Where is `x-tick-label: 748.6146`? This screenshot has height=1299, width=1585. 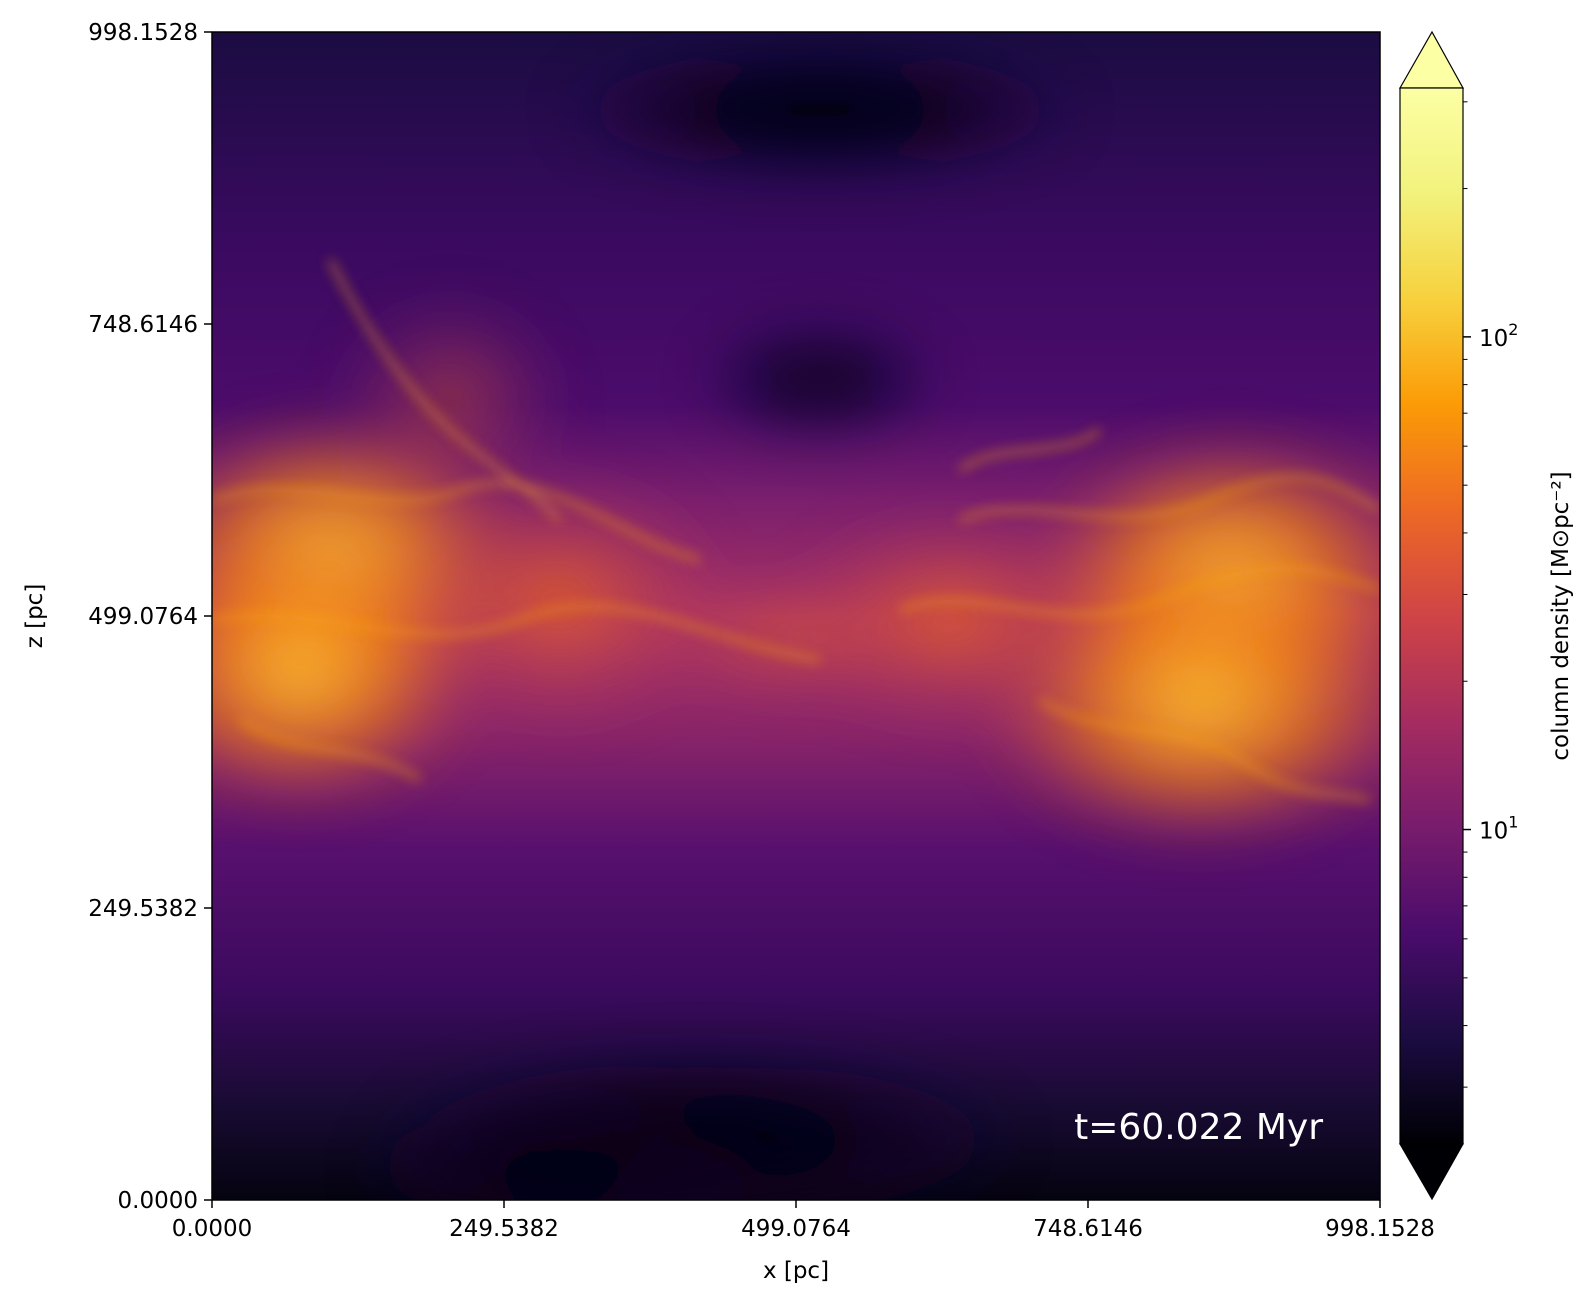
x-tick-label: 748.6146 is located at coordinates (1088, 1229).